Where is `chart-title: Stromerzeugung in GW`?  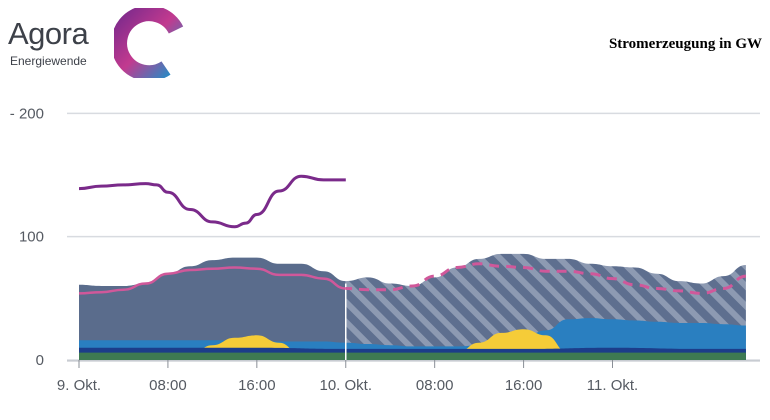 chart-title: Stromerzeugung in GW is located at coordinates (685, 44).